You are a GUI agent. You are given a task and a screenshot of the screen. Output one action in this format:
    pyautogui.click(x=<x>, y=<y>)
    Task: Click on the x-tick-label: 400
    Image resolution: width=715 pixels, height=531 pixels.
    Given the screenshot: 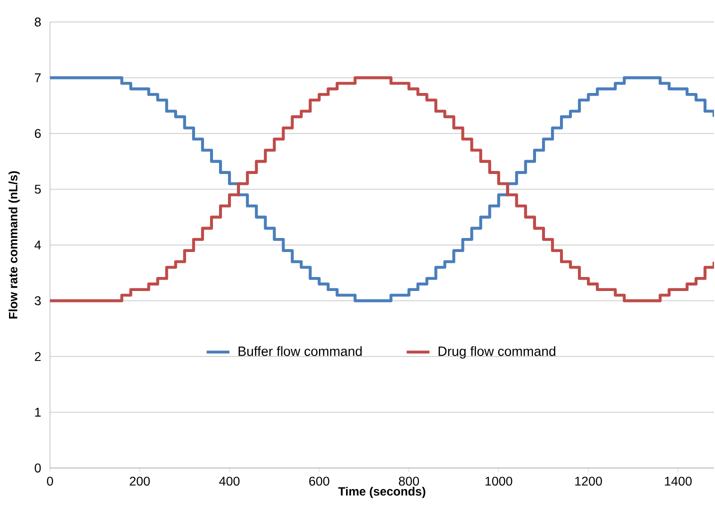 What is the action you would take?
    pyautogui.click(x=229, y=481)
    